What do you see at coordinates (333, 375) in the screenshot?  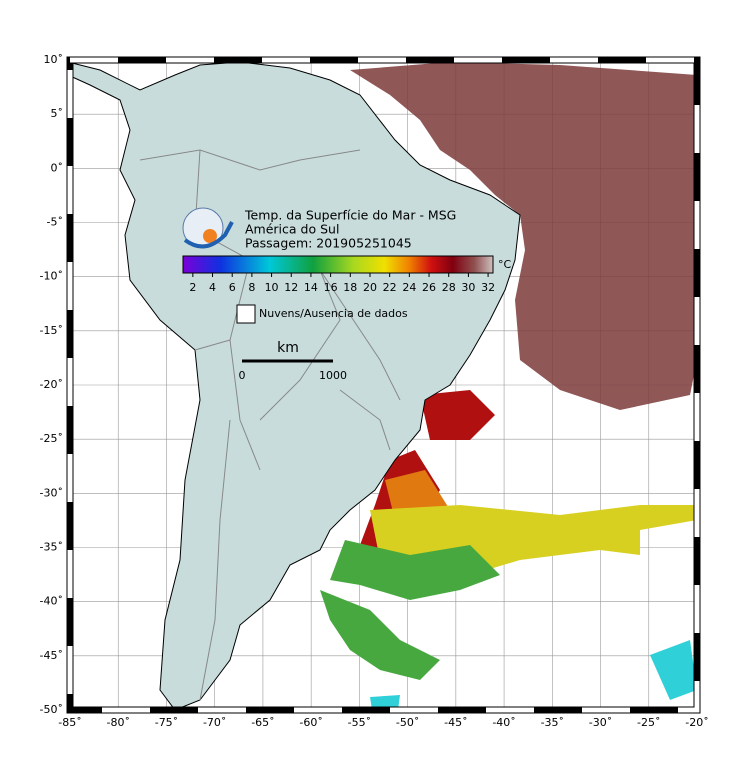 I see `scale-label: 1000` at bounding box center [333, 375].